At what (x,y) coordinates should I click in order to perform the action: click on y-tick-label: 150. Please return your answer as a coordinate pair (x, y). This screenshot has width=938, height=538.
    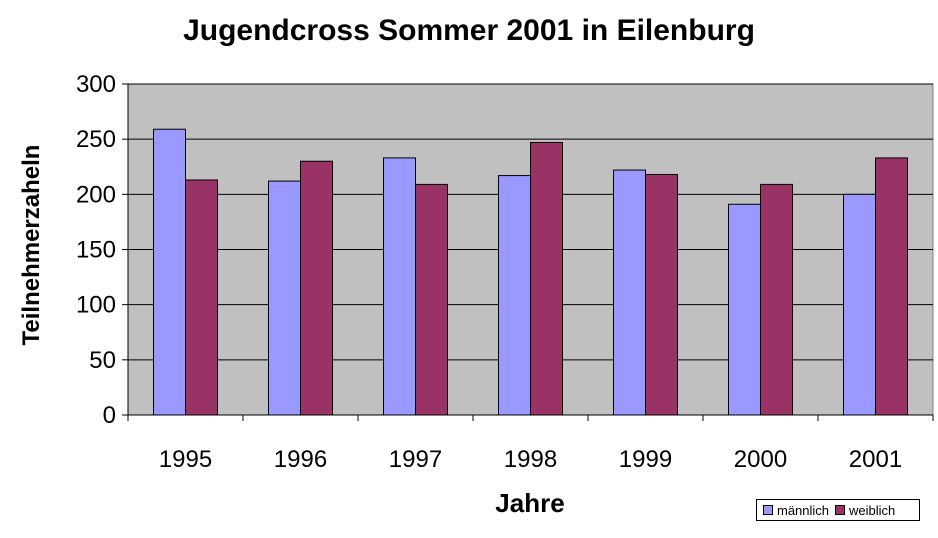
    Looking at the image, I should click on (96, 250).